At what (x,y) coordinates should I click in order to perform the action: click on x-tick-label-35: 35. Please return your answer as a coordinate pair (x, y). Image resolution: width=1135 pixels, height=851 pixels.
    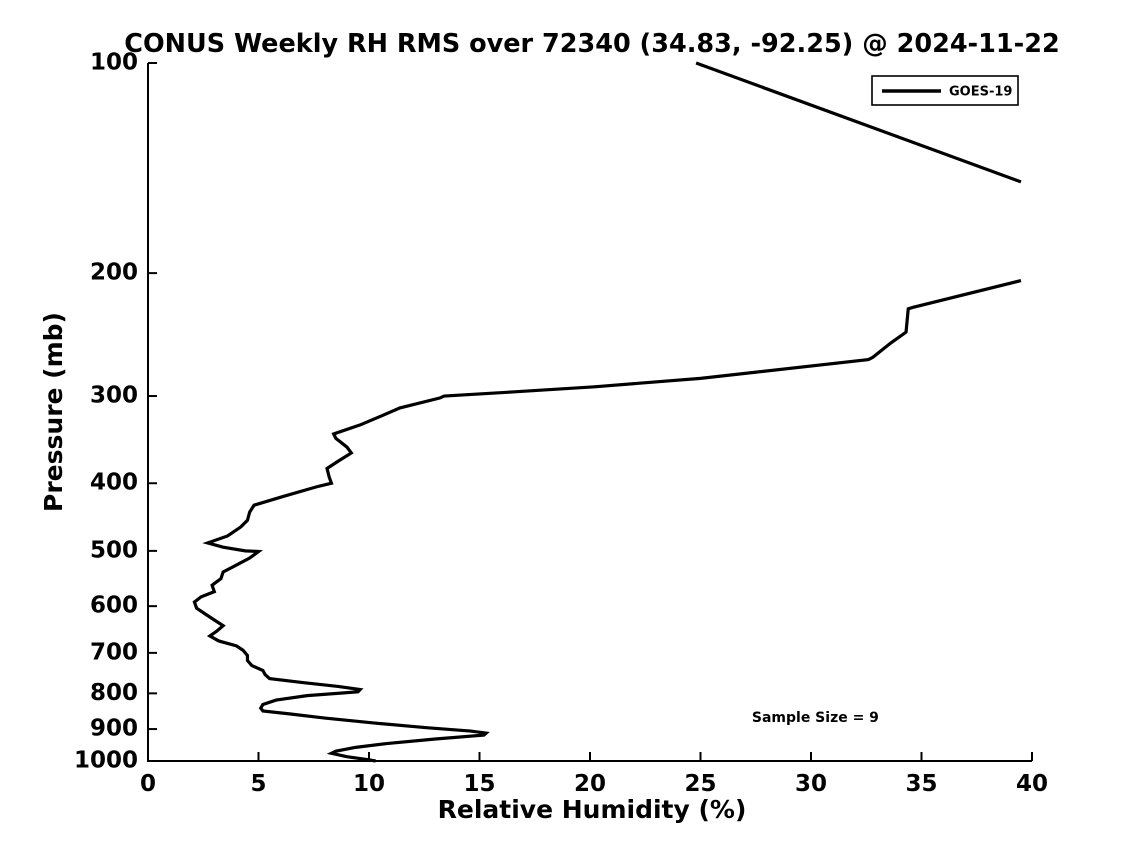
    Looking at the image, I should click on (921, 784).